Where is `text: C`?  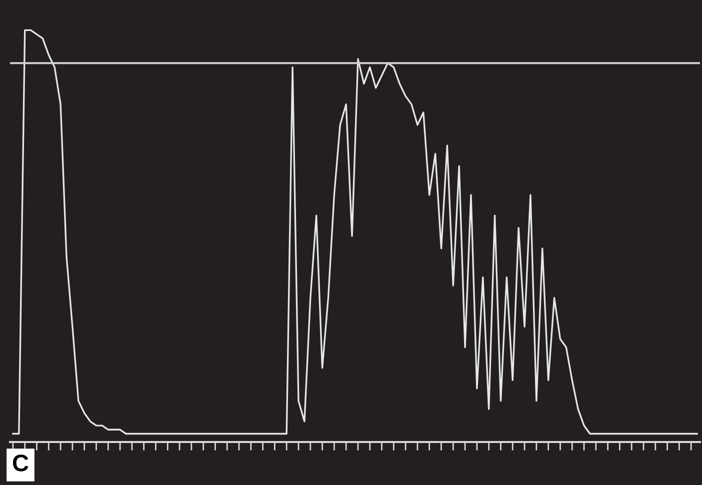 text: C is located at coordinates (20, 463).